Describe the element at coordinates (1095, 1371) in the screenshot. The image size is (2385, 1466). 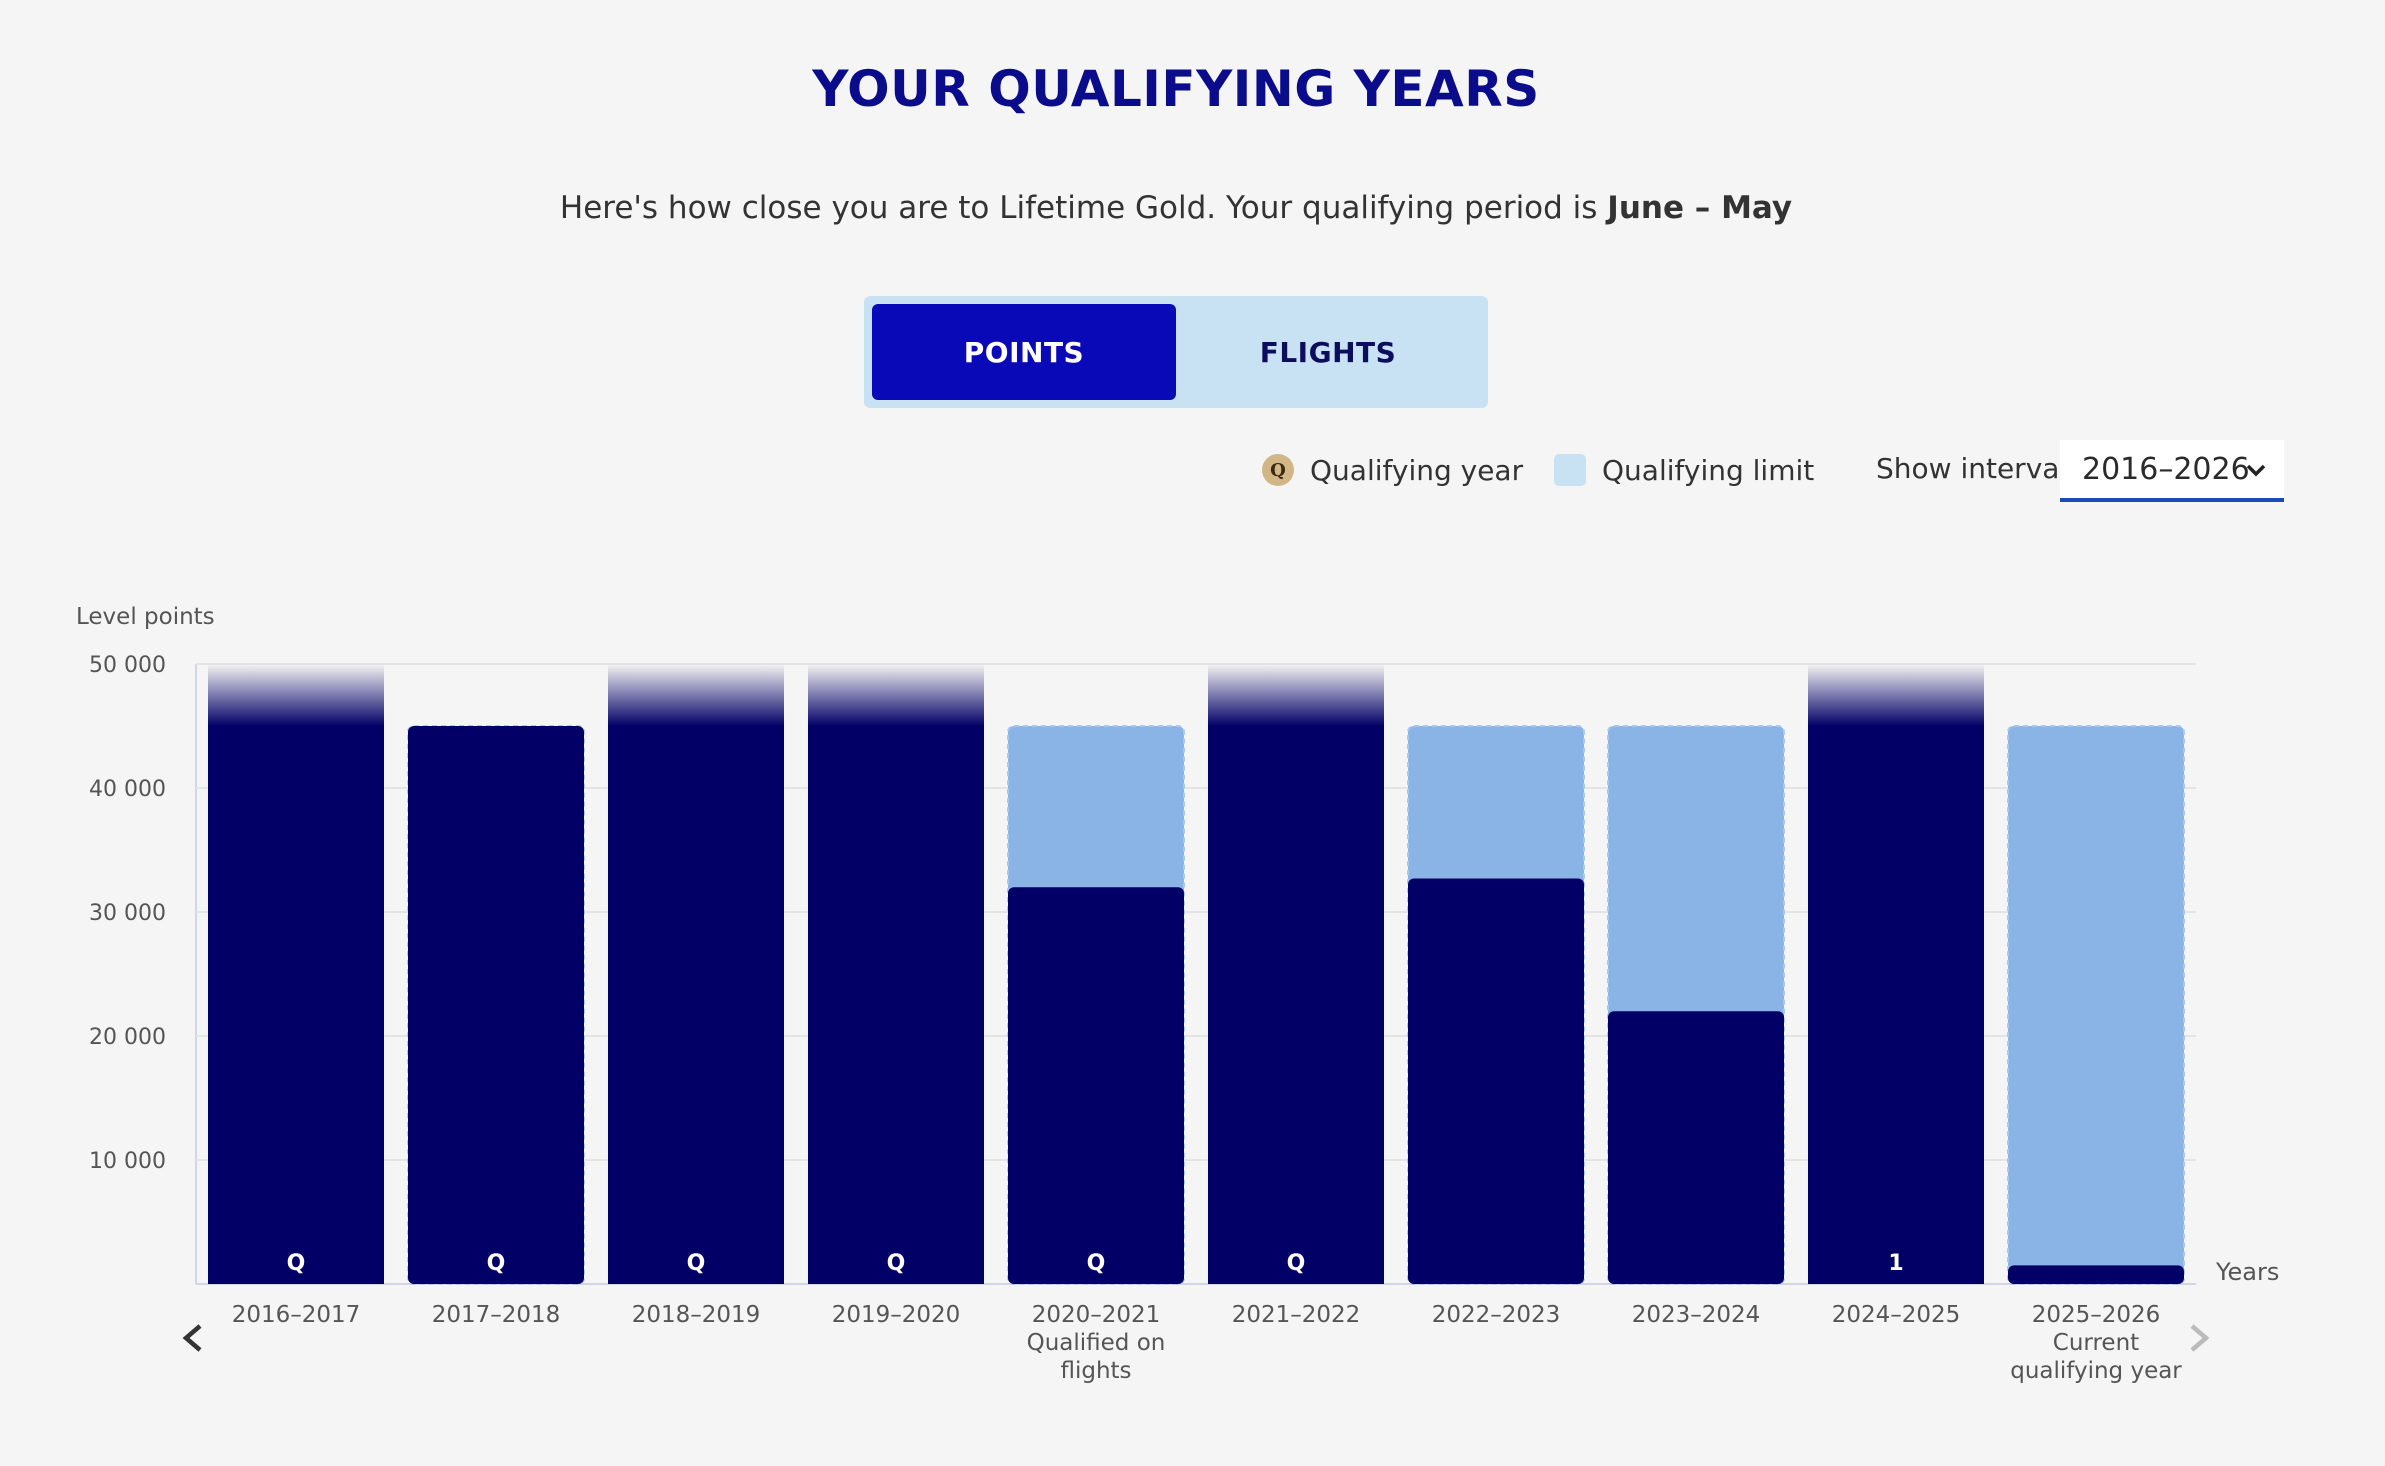
I see `x-tick-sublabel: flights` at that location.